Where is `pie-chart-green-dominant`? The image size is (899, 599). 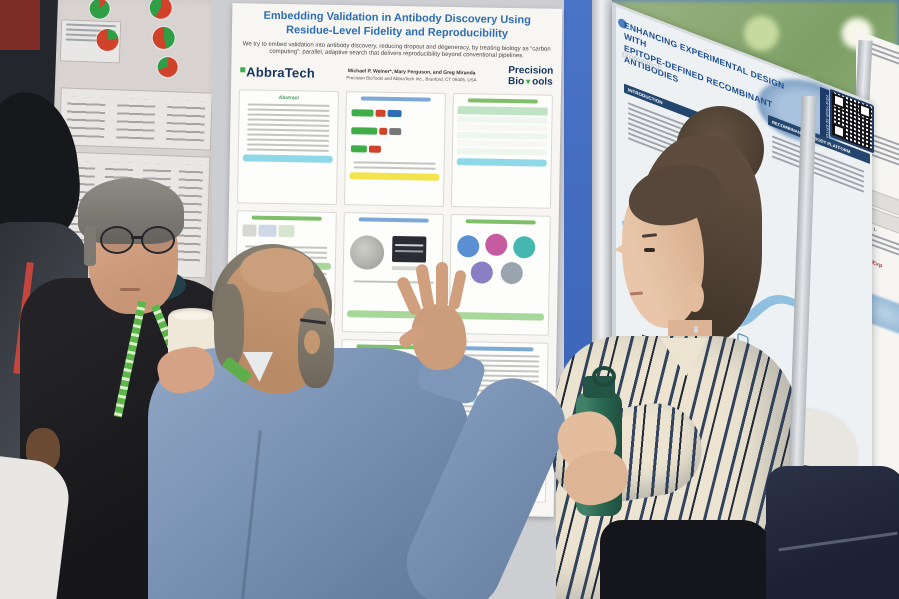
pie-chart-green-dominant is located at coordinates (100, 10).